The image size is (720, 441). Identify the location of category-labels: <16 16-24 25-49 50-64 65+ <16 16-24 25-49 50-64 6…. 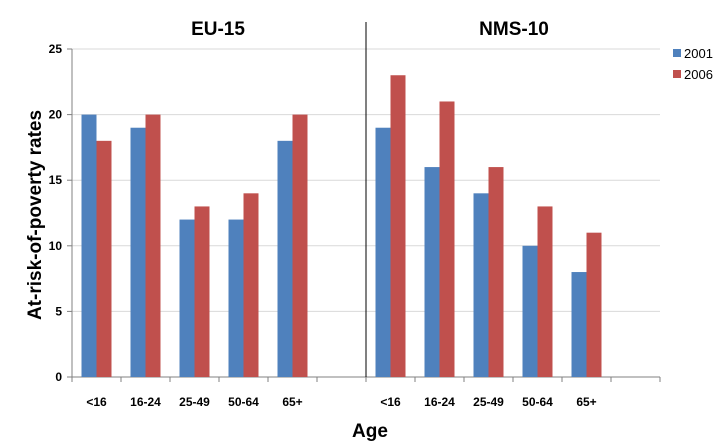
(341, 402).